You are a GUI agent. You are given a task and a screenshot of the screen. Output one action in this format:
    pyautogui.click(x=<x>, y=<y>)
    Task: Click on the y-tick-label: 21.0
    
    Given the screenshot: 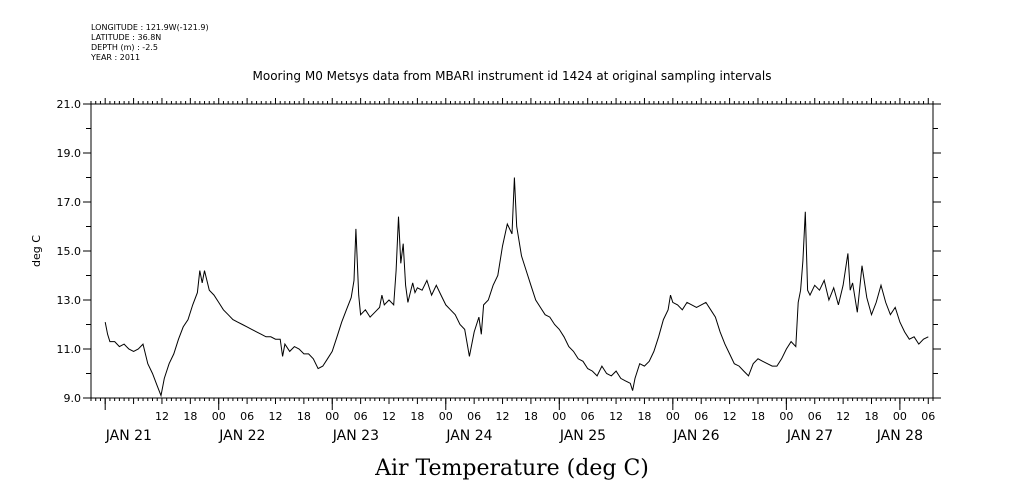 What is the action you would take?
    pyautogui.click(x=69, y=104)
    